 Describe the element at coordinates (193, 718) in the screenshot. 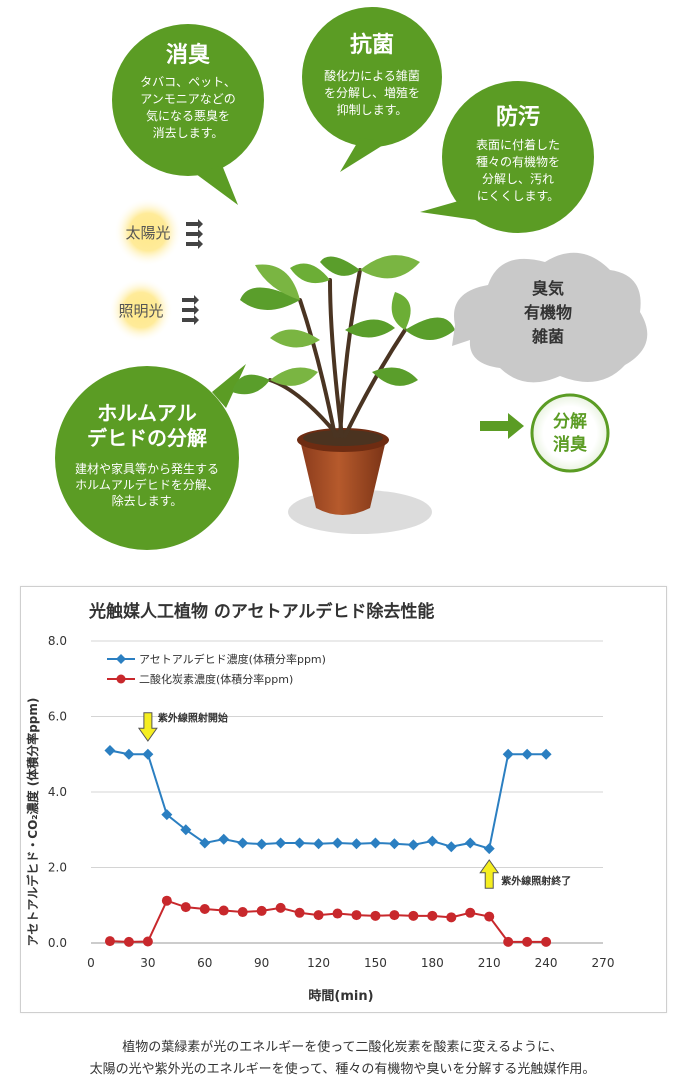

I see `annotation-label-start: 紫外線照射開始` at that location.